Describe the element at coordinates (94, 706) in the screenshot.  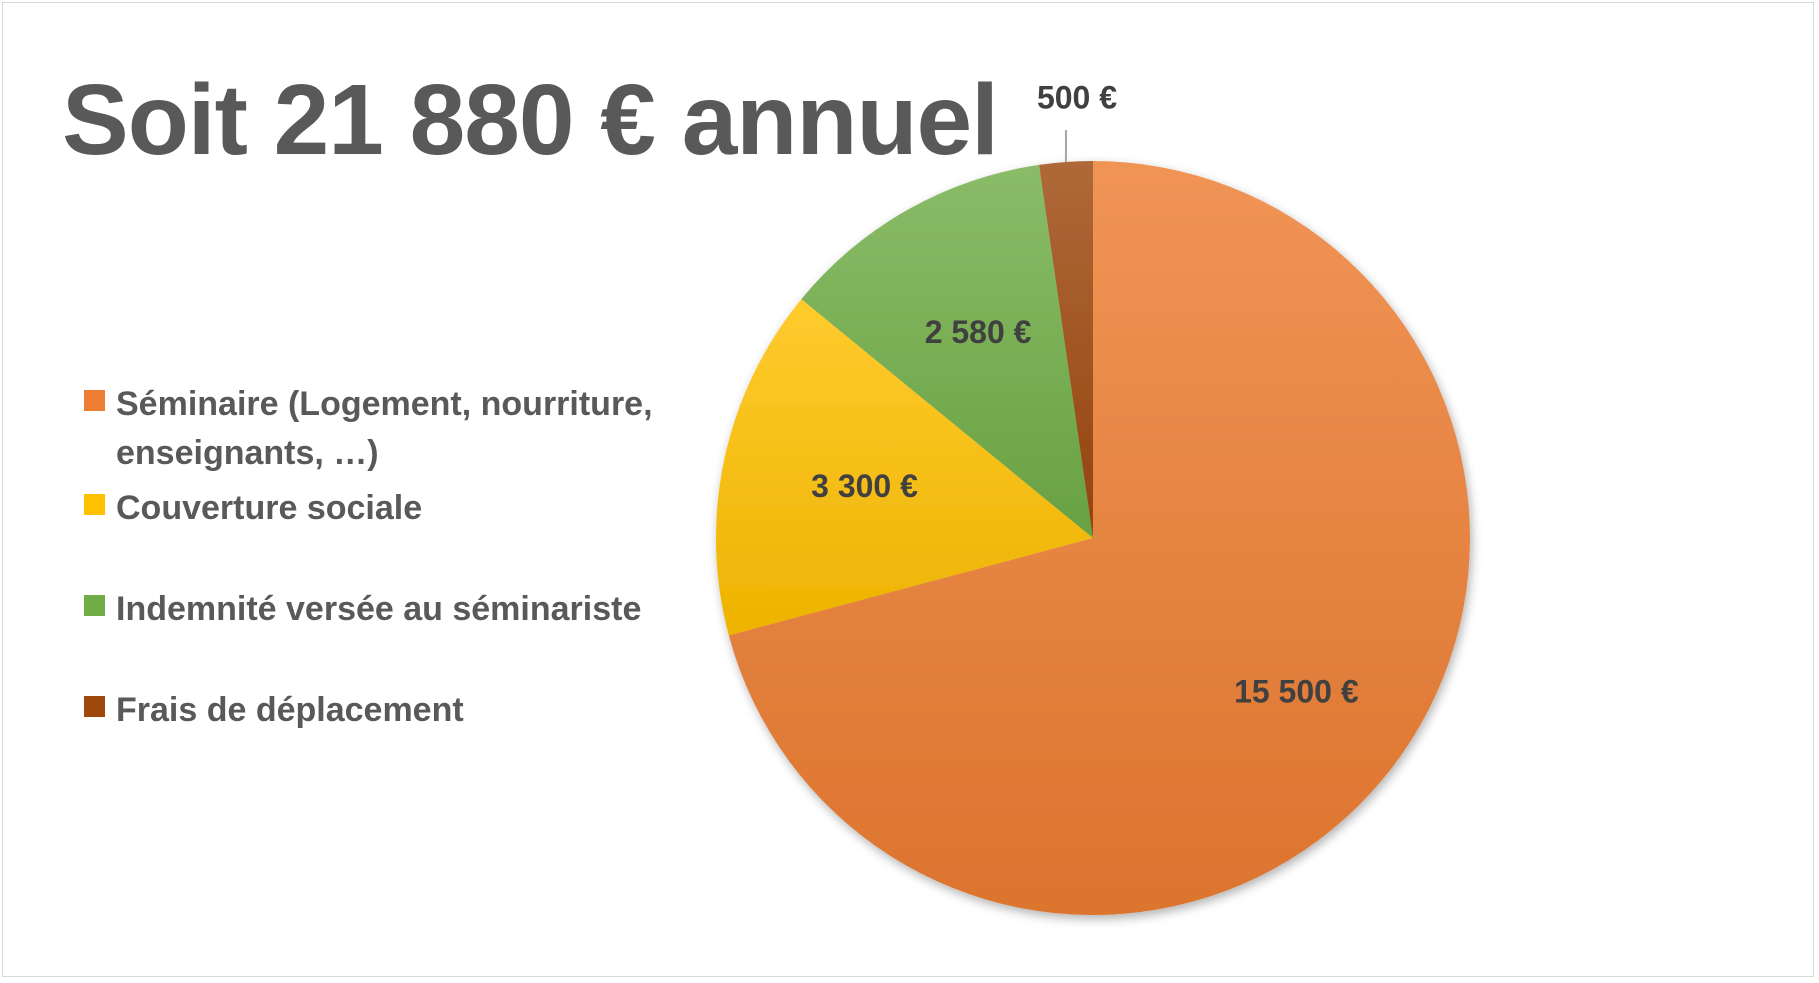
I see `legend-swatch-frais` at that location.